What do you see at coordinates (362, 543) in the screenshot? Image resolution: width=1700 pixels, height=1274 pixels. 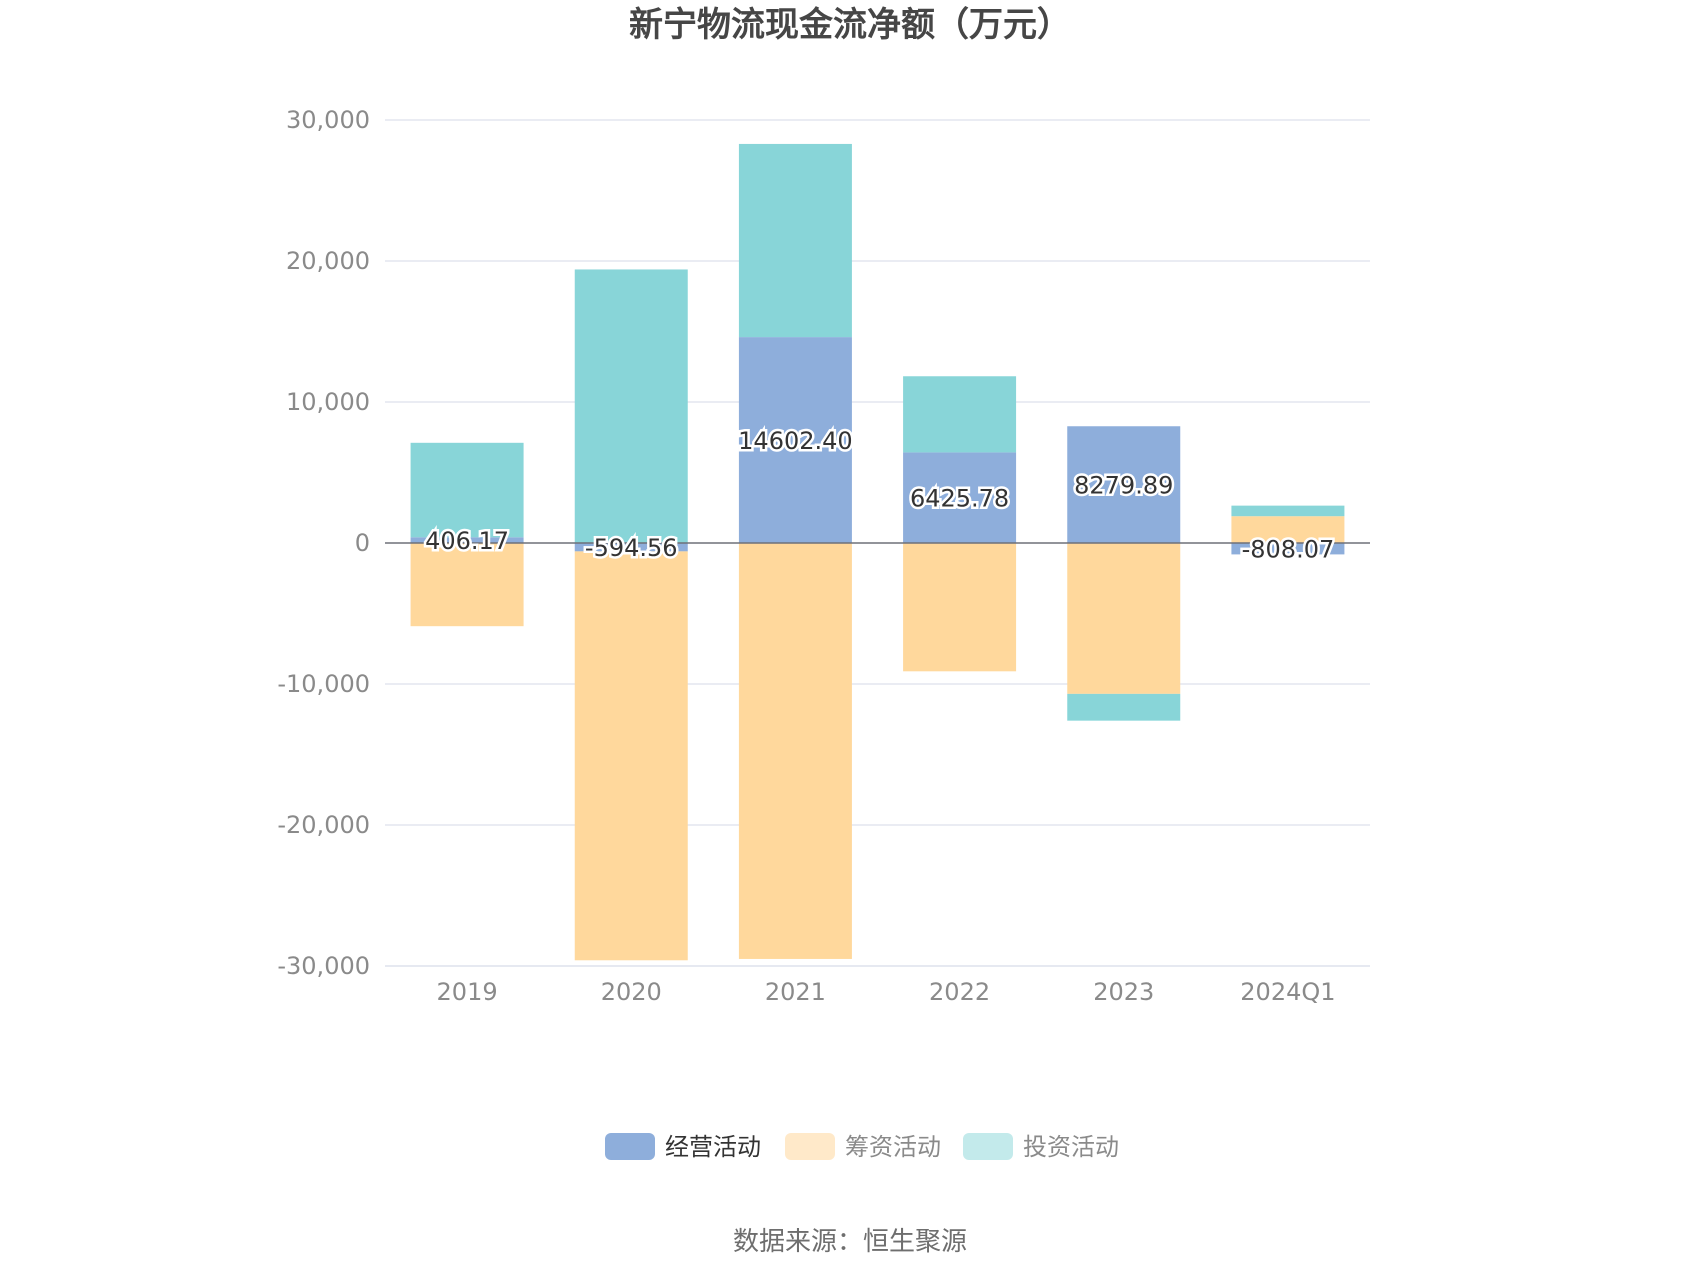 I see `y-tick-label: 0` at bounding box center [362, 543].